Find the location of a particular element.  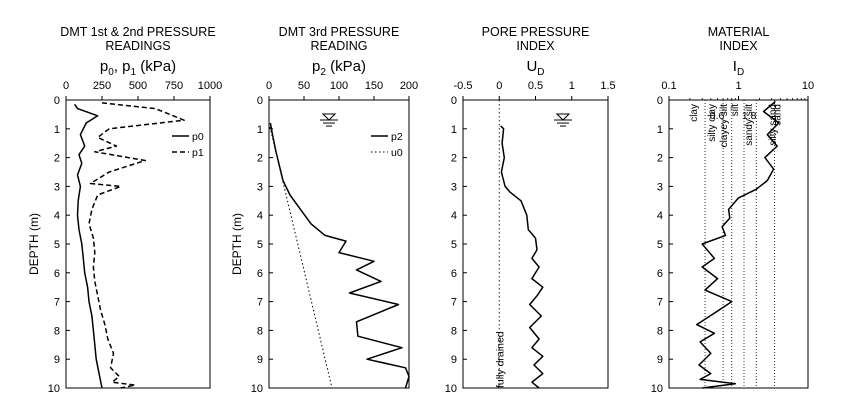

x-axis-label: UD is located at coordinates (535, 68).